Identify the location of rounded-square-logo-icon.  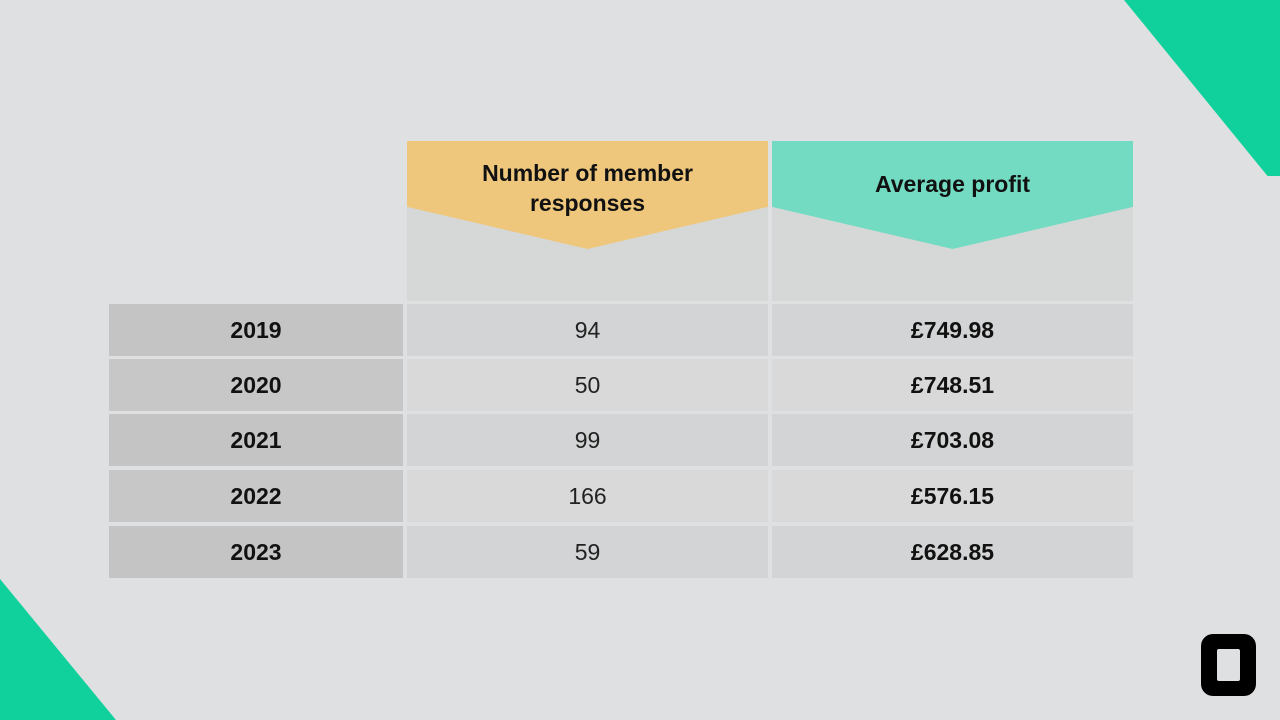
(1228, 665).